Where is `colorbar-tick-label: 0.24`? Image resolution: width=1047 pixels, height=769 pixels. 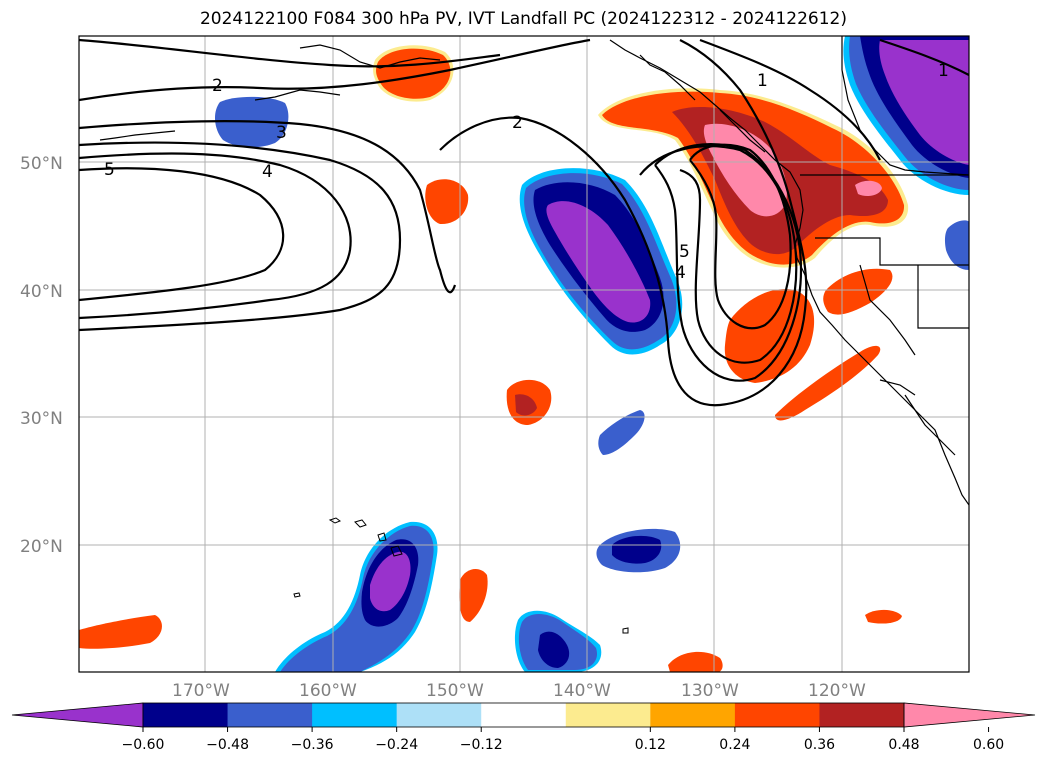 colorbar-tick-label: 0.24 is located at coordinates (734, 745).